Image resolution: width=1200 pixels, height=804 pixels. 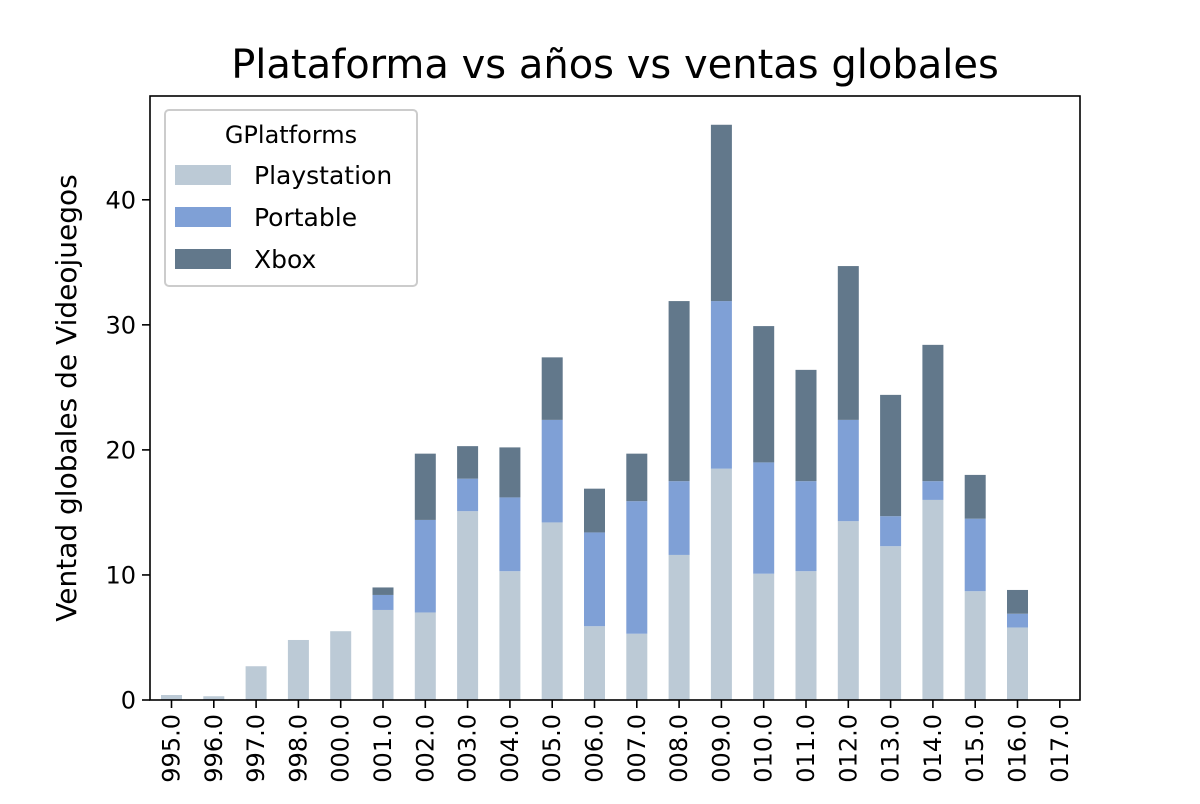 I want to click on bar-portable-2012.0, so click(x=848, y=470).